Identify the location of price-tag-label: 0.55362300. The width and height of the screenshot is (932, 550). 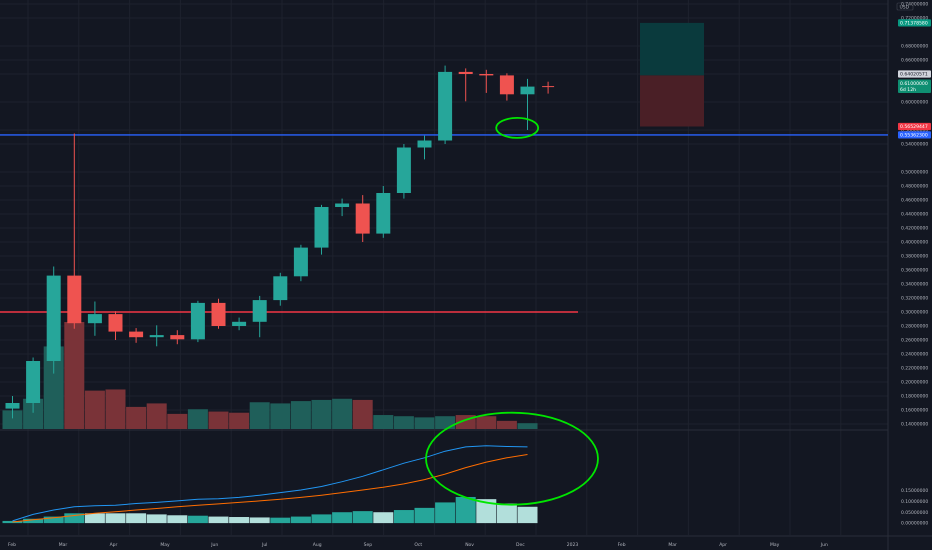
(914, 136).